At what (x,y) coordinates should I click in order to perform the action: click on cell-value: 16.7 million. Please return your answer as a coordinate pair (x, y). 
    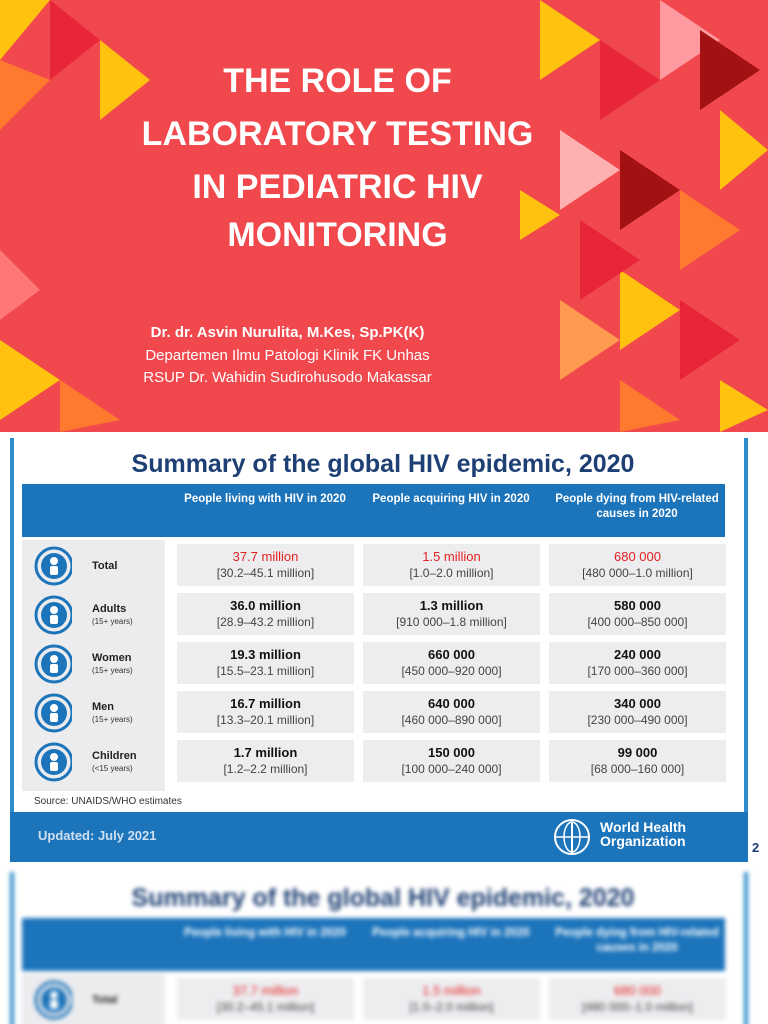
    Looking at the image, I should click on (265, 703).